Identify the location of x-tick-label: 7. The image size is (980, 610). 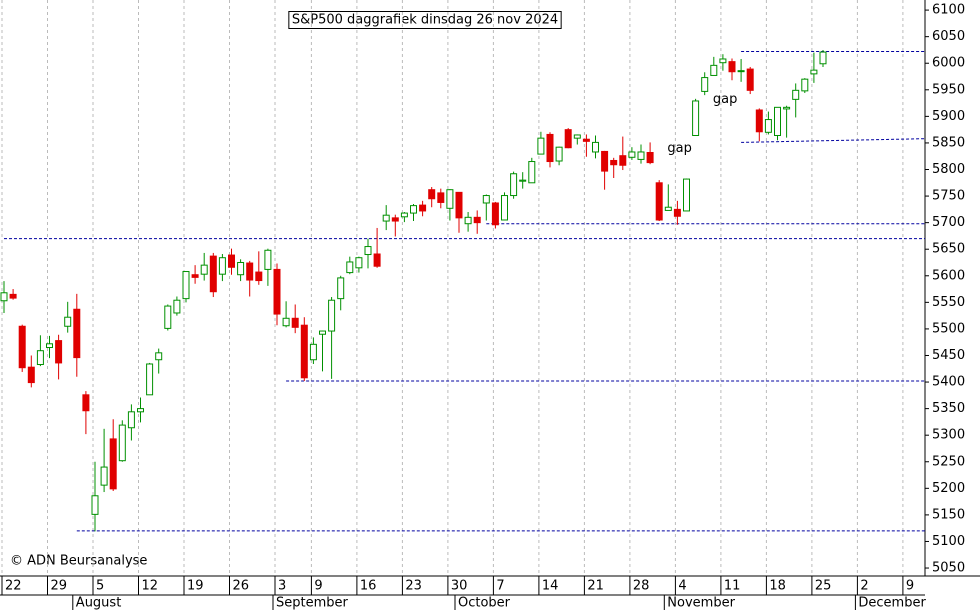
(500, 586).